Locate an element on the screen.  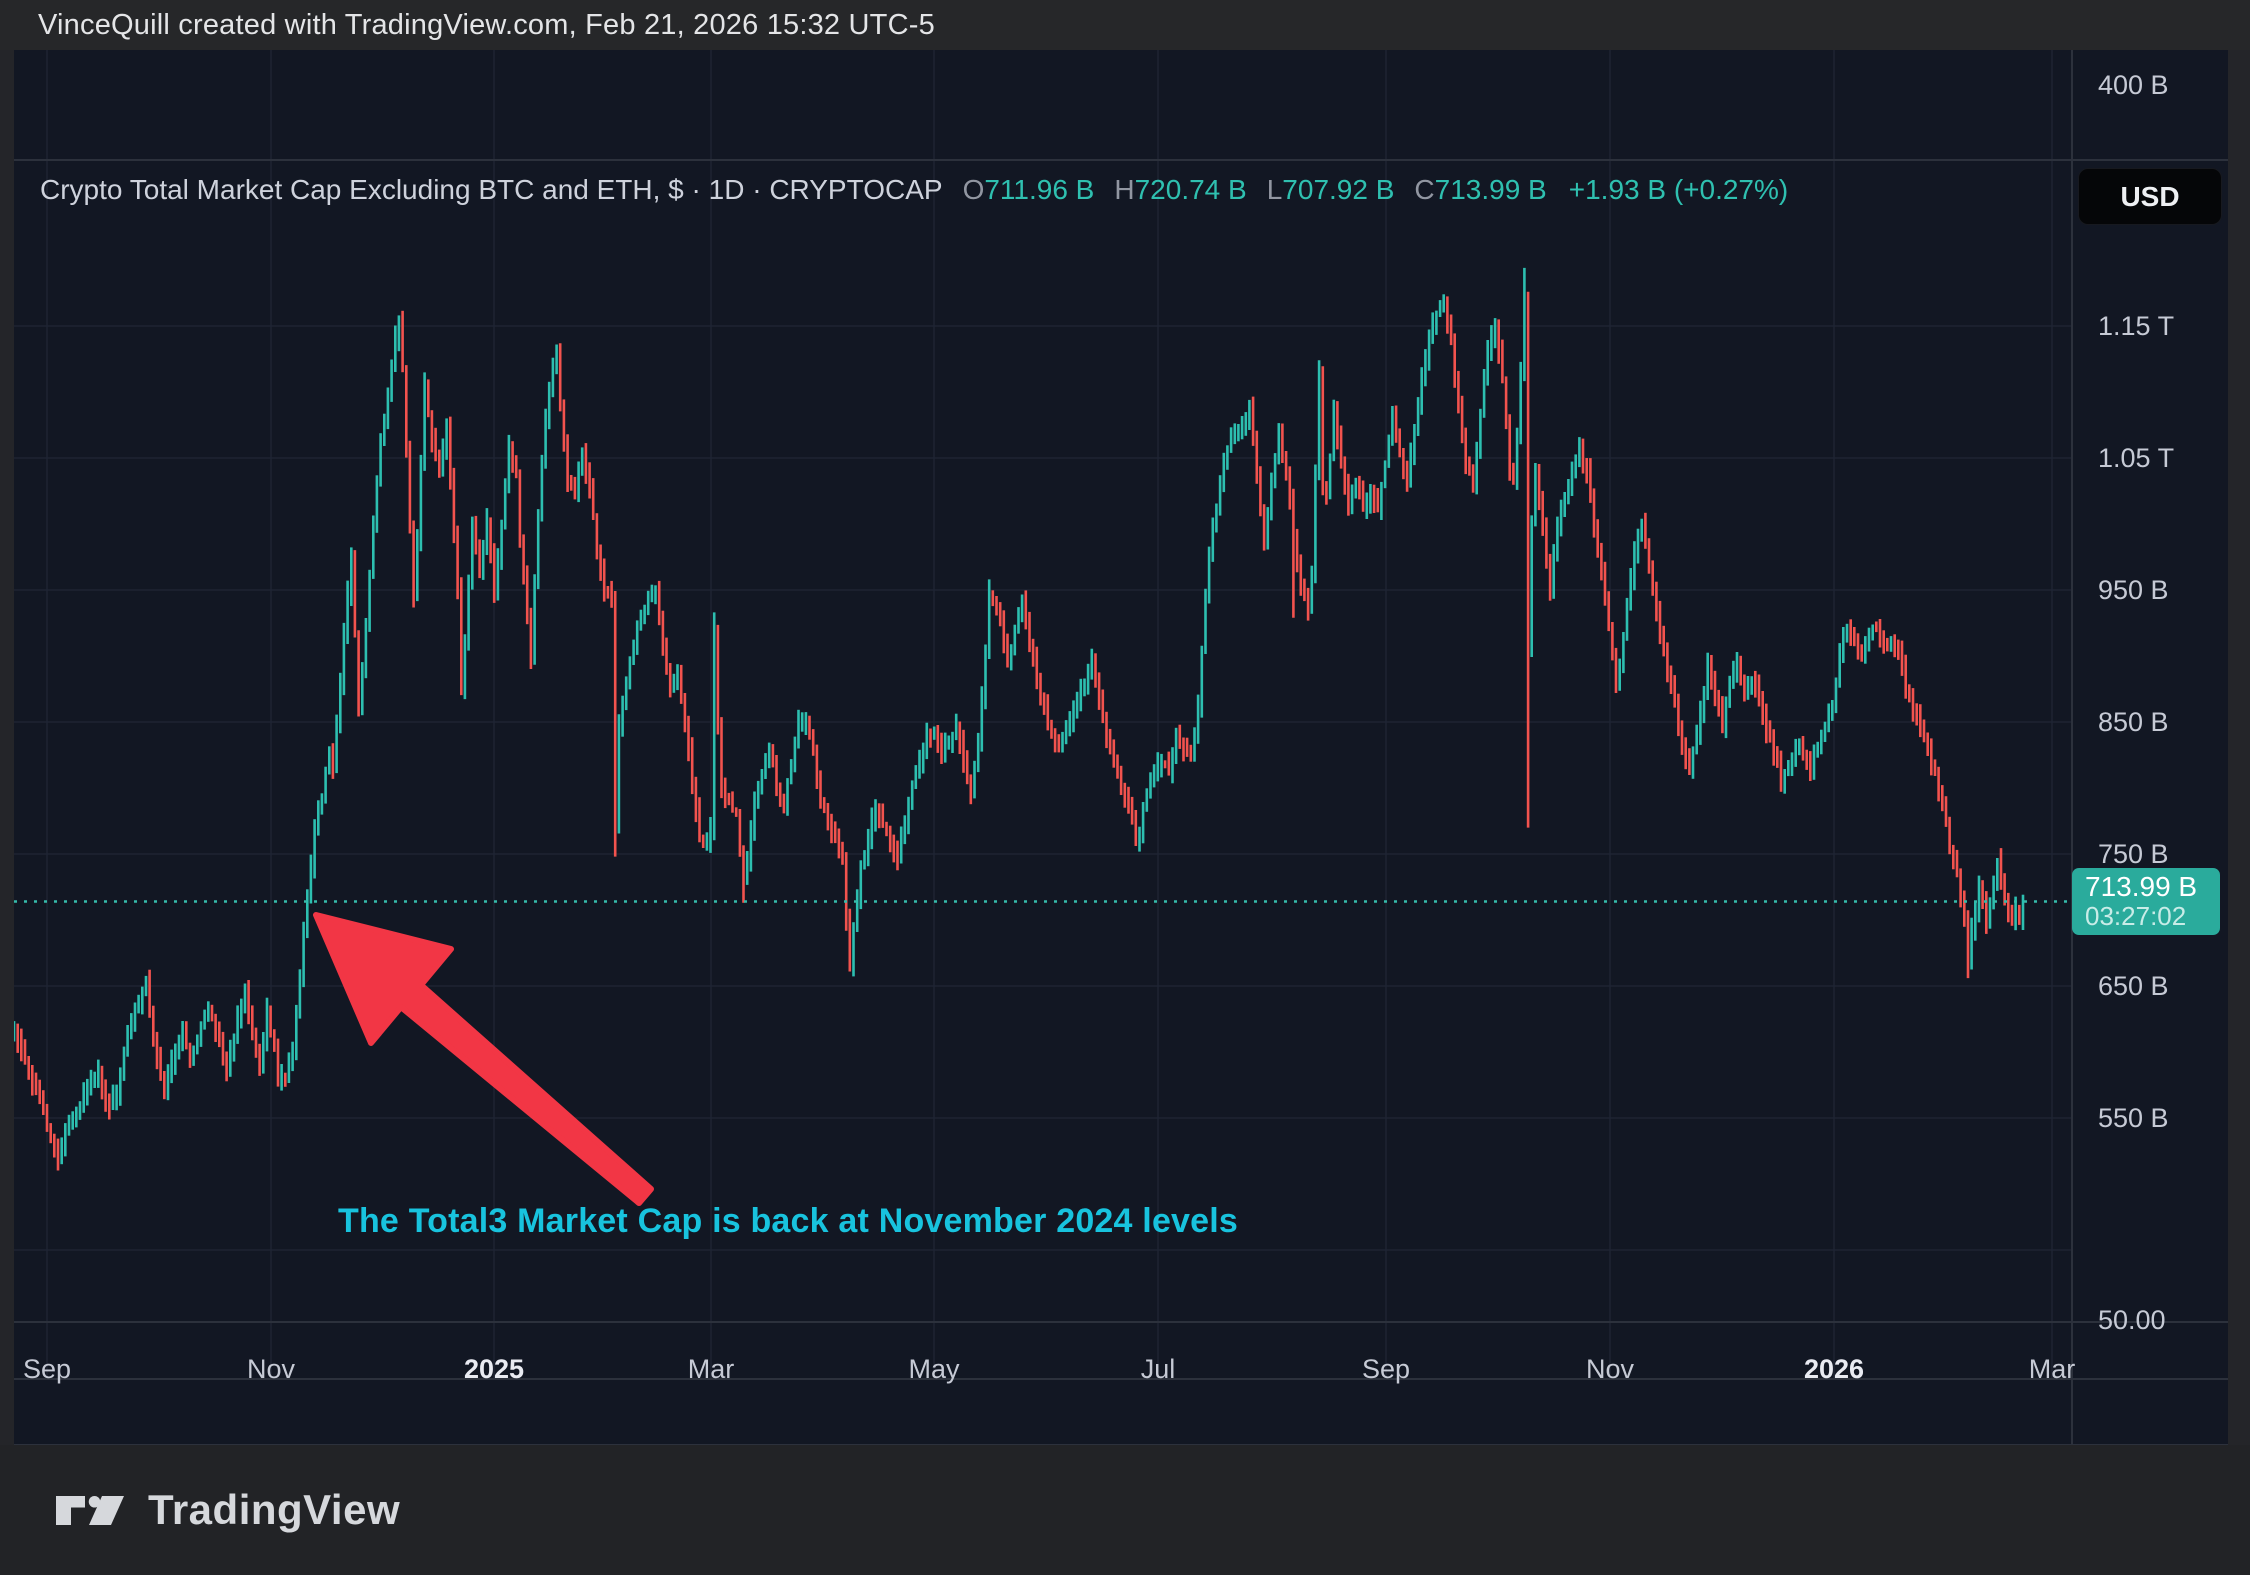
price-axis-label: 50.00 is located at coordinates (2132, 1320).